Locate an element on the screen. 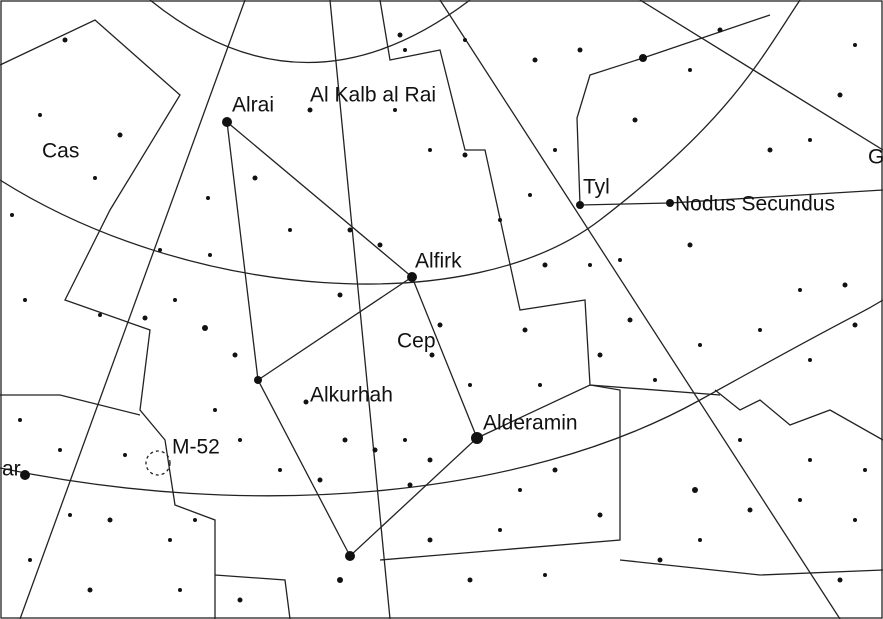  star-label: Nodus Secundus is located at coordinates (755, 204).